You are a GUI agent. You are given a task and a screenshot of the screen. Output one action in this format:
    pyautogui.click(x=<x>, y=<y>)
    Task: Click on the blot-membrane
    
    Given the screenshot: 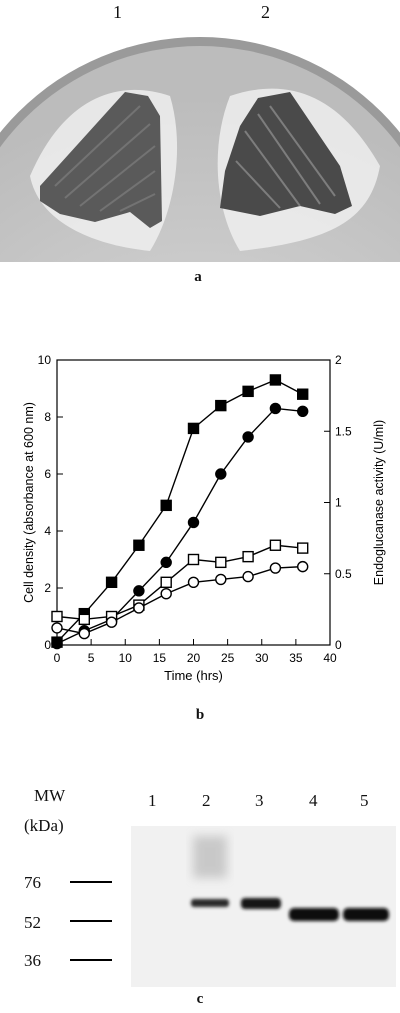 What is the action you would take?
    pyautogui.click(x=263, y=906)
    